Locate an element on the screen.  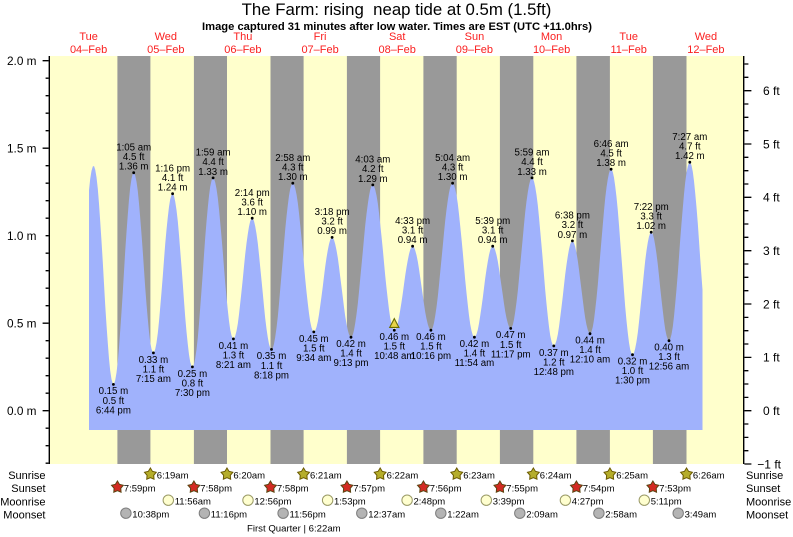
svg-text: 12:56pm is located at coordinates (272, 501).